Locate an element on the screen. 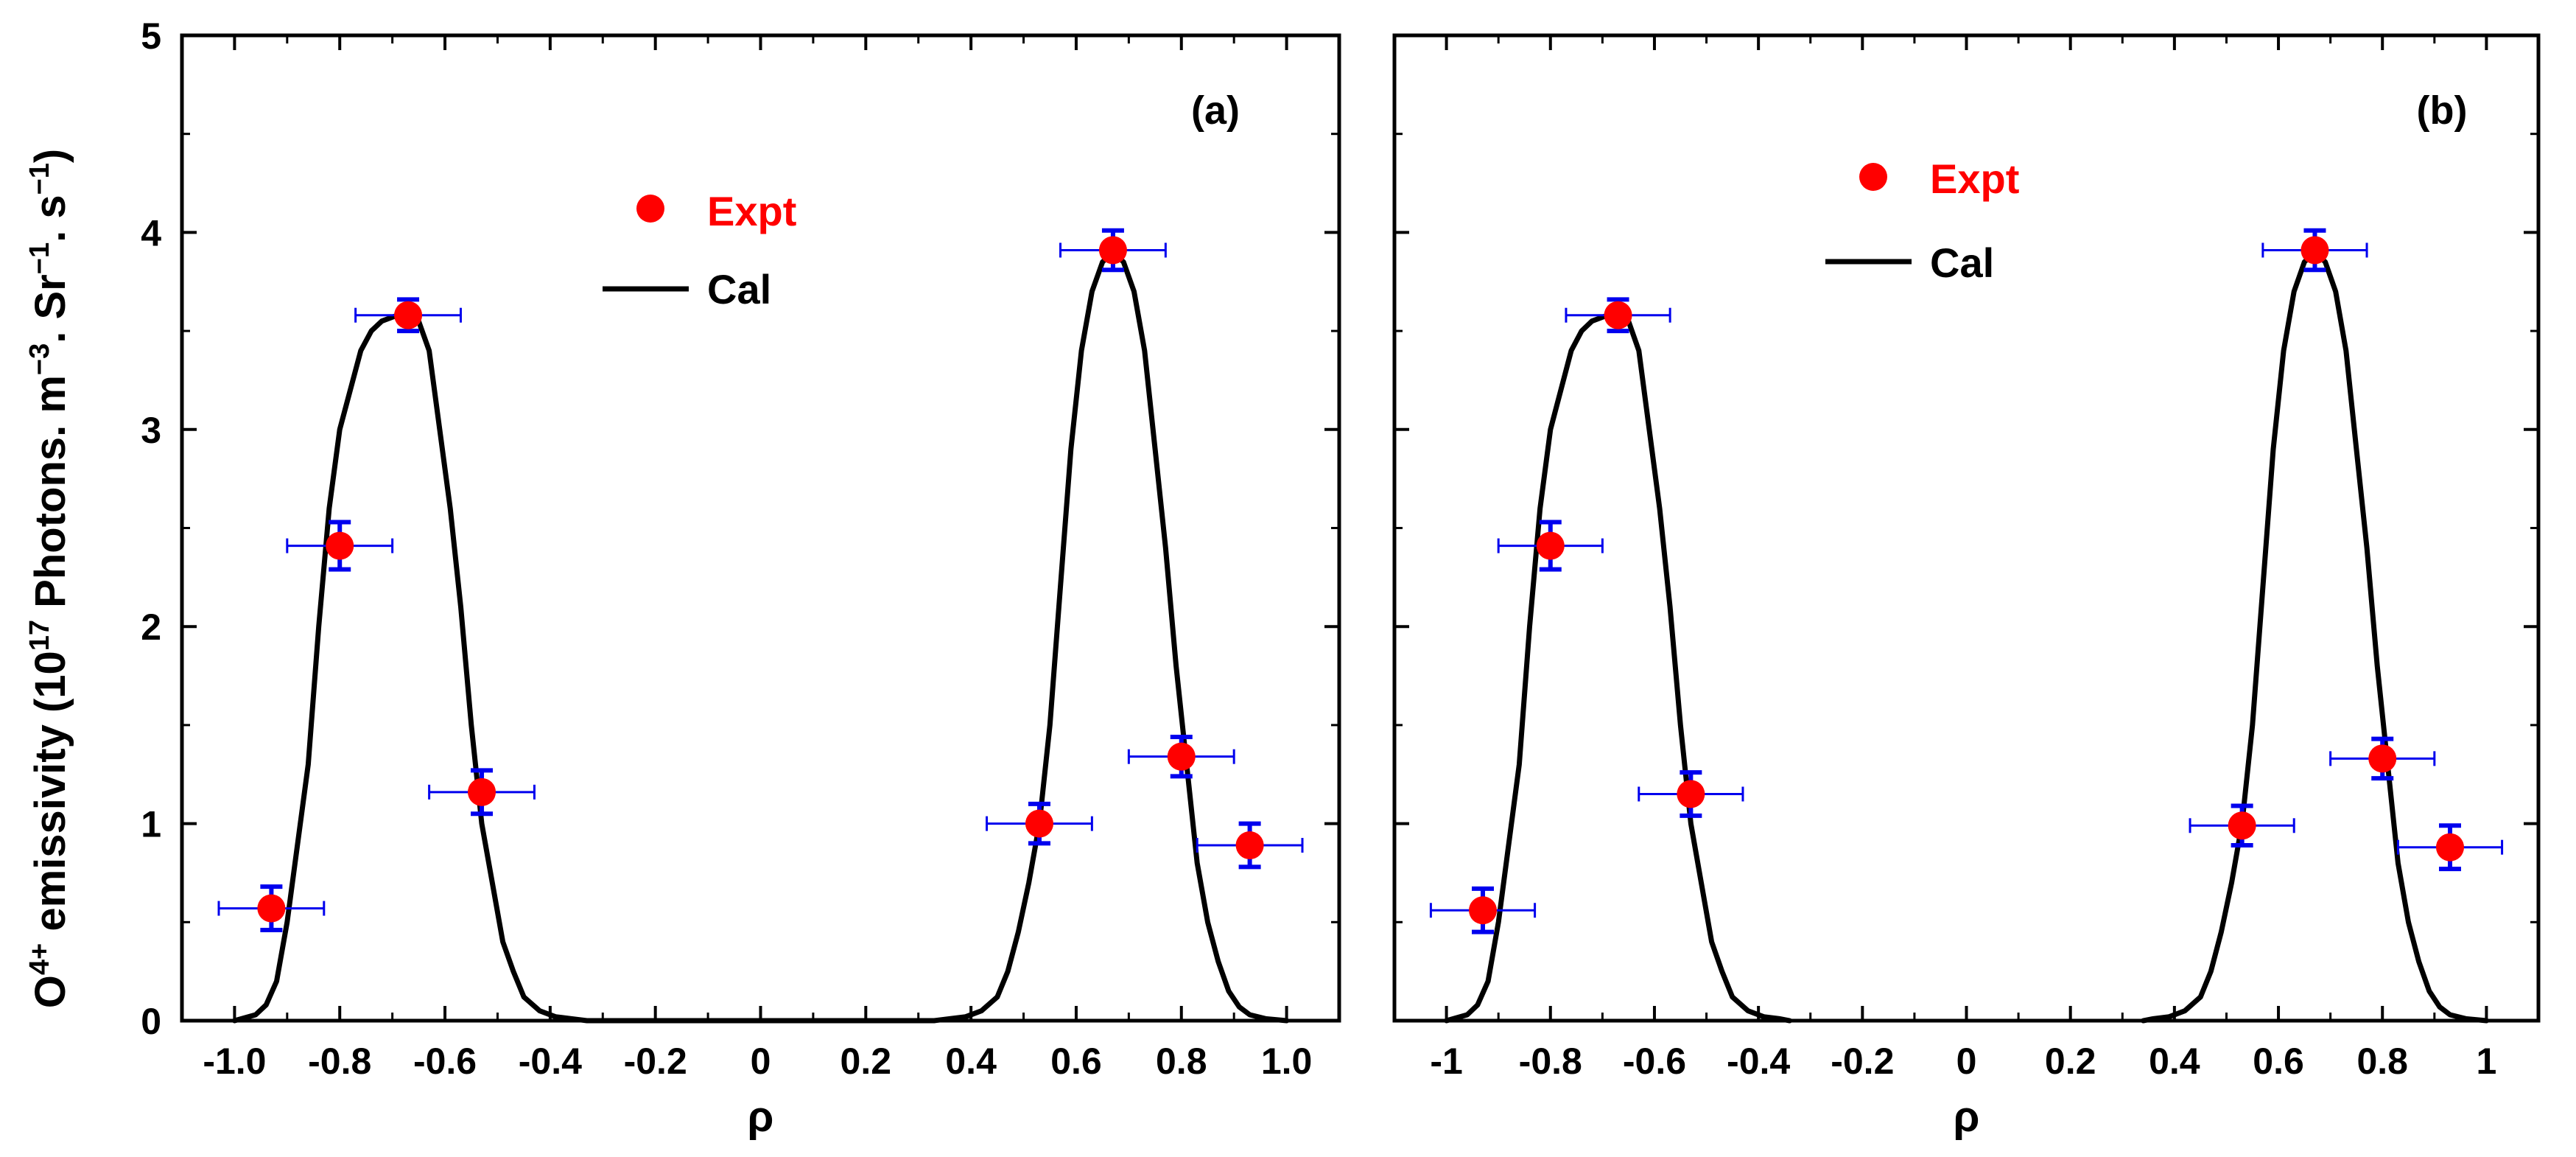  y-axis-title-superscript: 4+ is located at coordinates (39, 959).